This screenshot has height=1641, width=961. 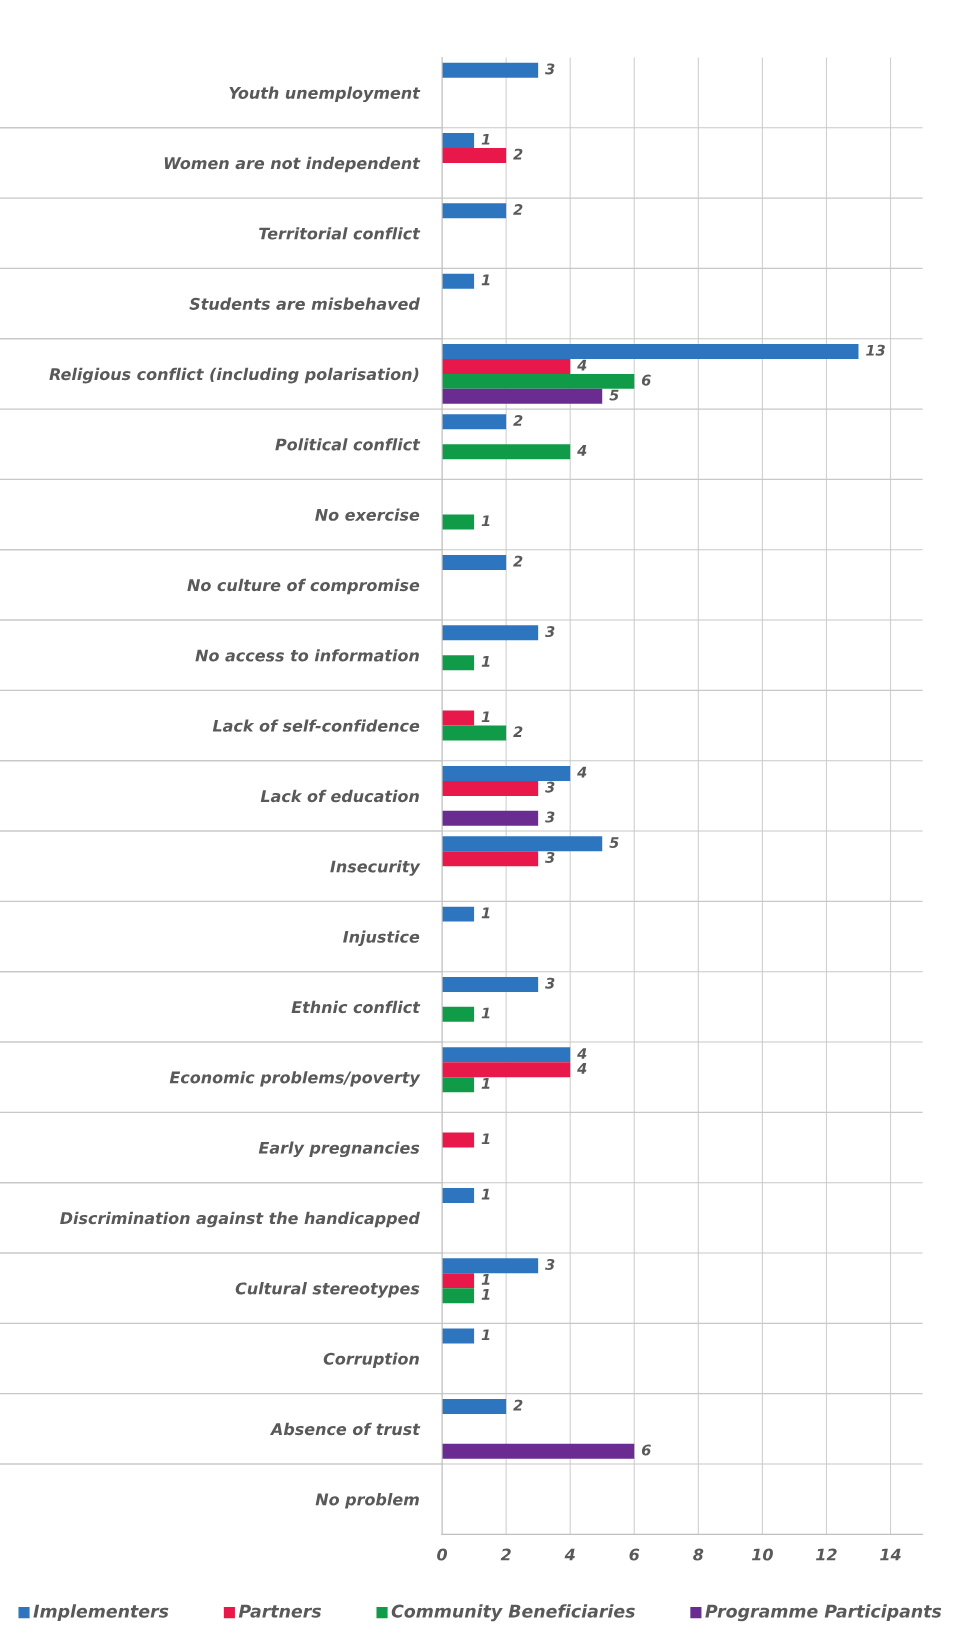 What do you see at coordinates (569, 1554) in the screenshot?
I see `x-tick-label: 4` at bounding box center [569, 1554].